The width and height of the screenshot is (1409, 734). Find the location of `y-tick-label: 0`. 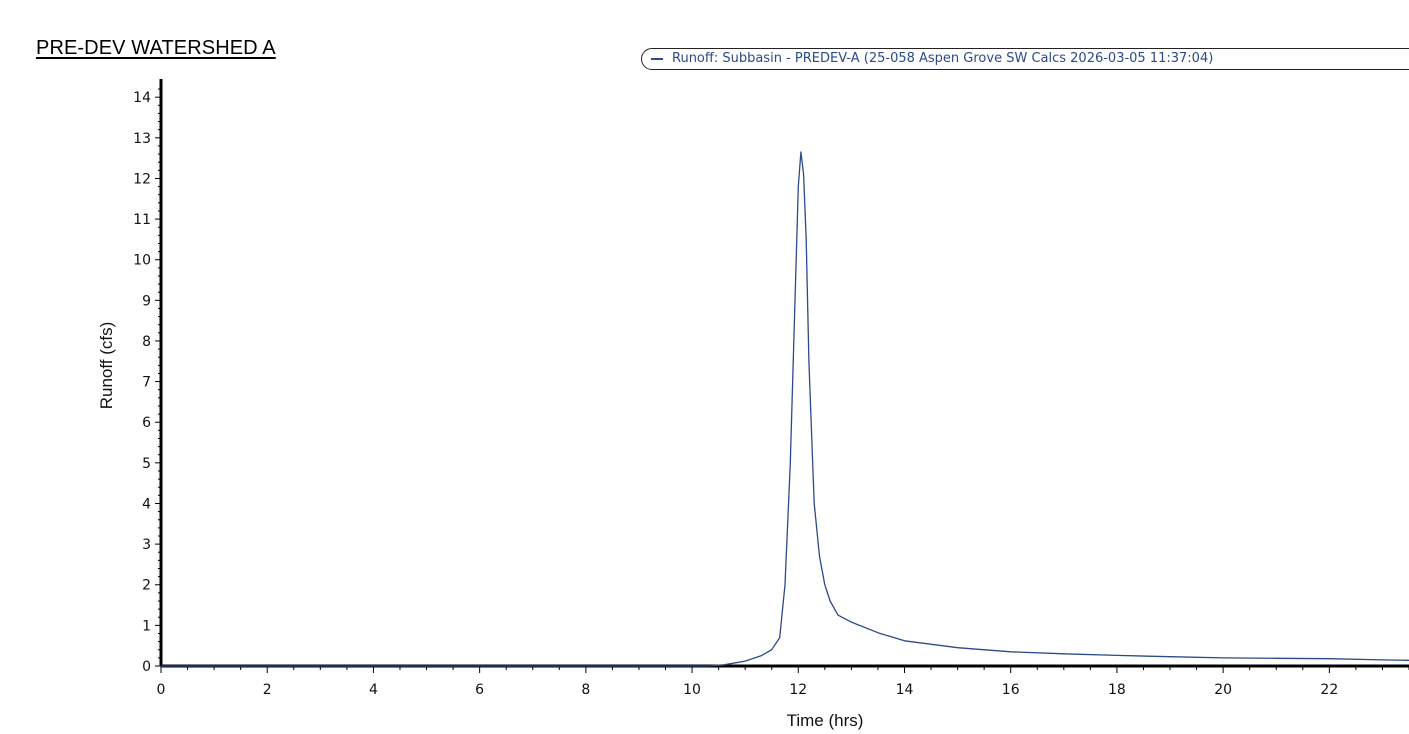

y-tick-label: 0 is located at coordinates (146, 667).